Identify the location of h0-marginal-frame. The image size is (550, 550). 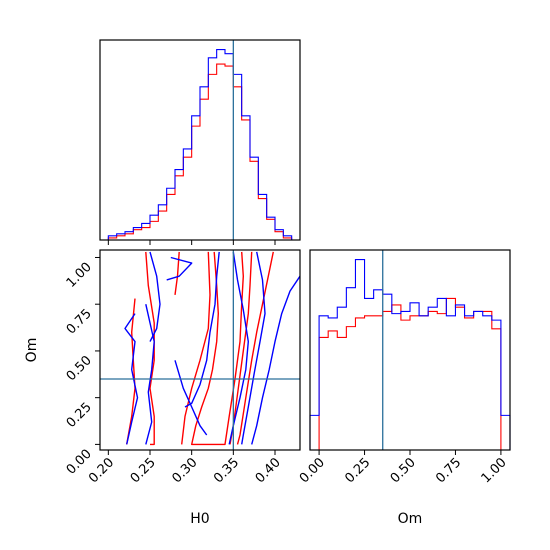
(200, 140).